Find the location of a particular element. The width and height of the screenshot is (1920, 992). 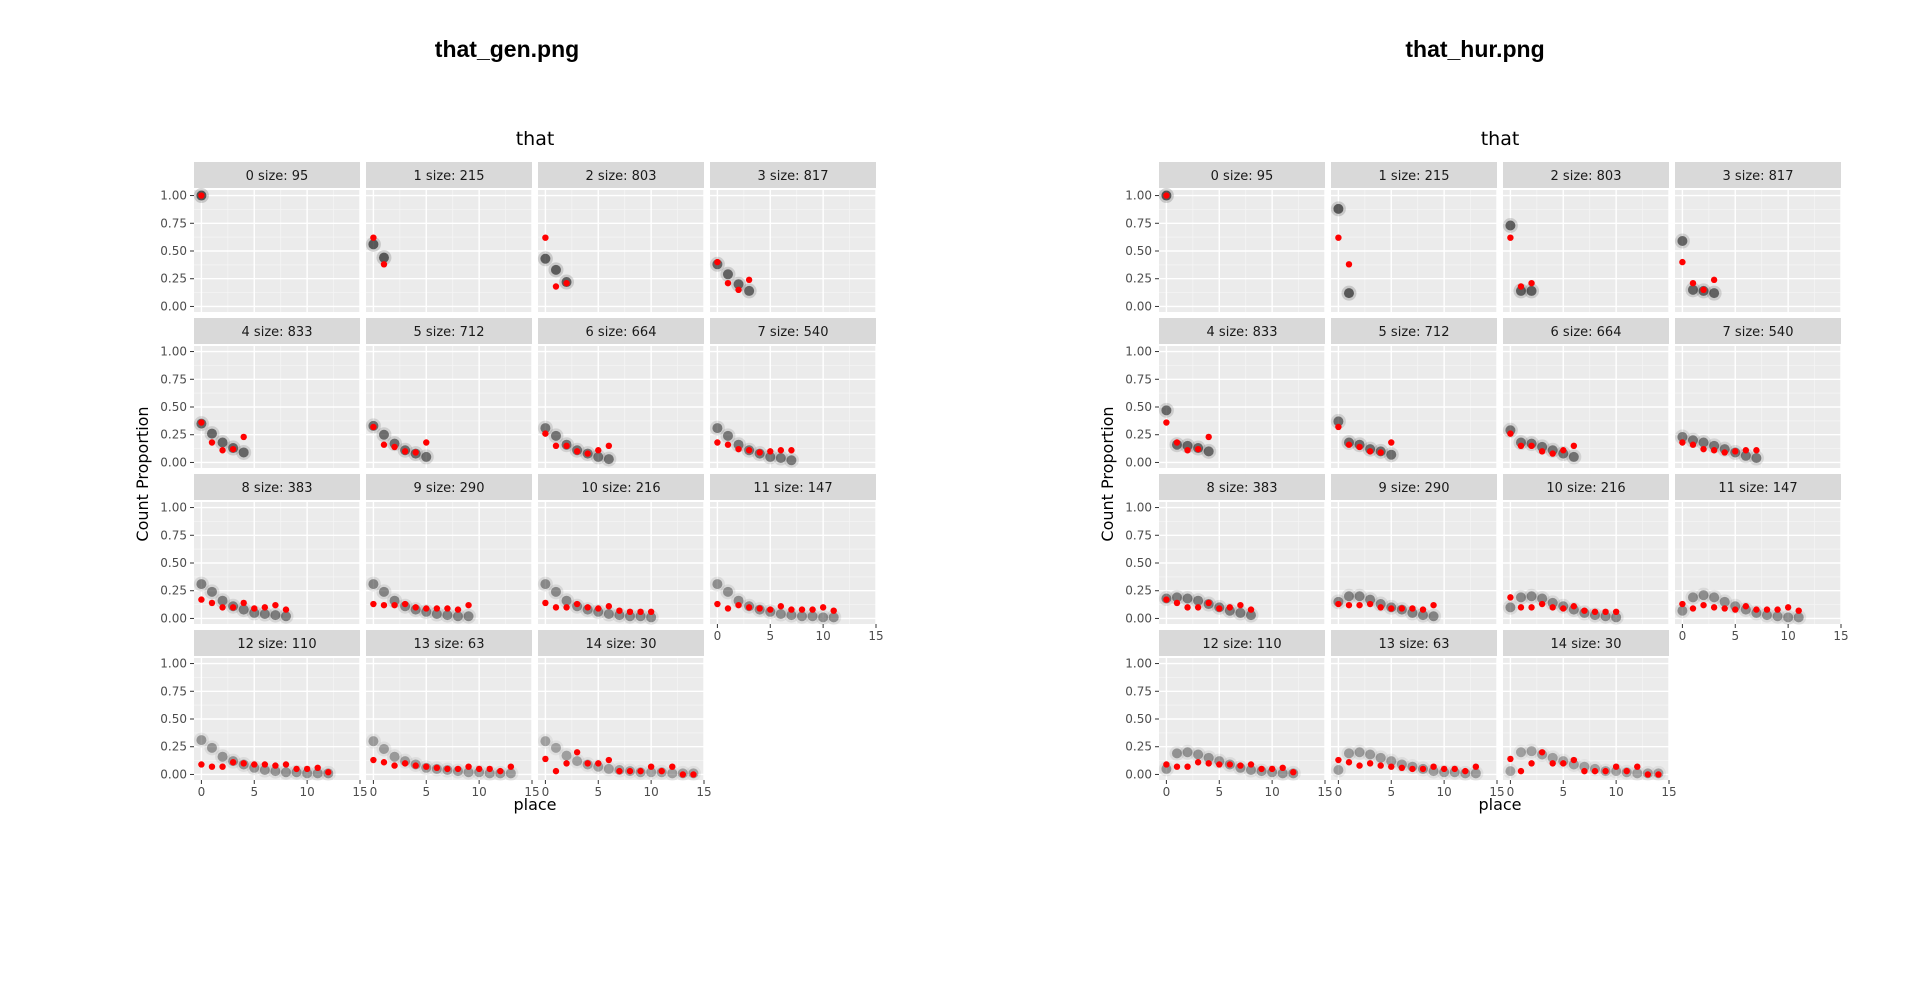

facet-panel: 8 size: 383 0.00 0.25 0.50 0.75 1.00 is located at coordinates (260, 549).